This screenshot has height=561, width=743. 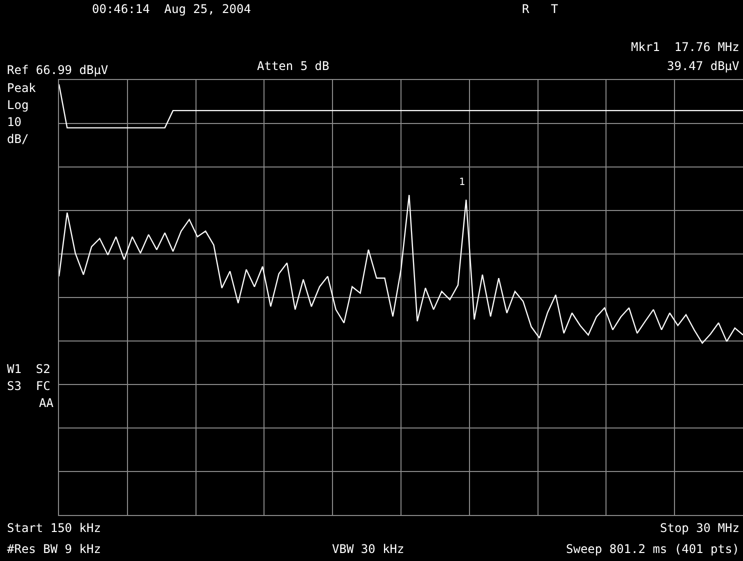 I want to click on text: 10, so click(x=14, y=122).